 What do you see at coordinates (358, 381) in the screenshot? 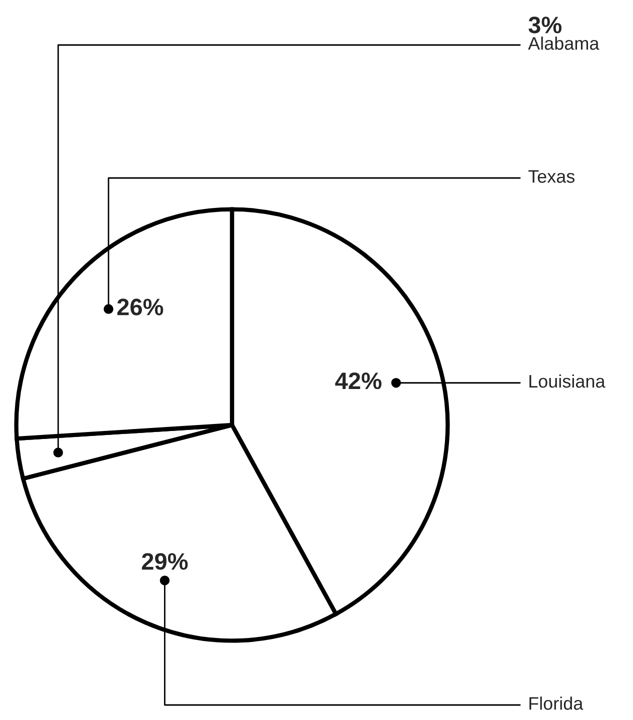
I see `data-label: 42%` at bounding box center [358, 381].